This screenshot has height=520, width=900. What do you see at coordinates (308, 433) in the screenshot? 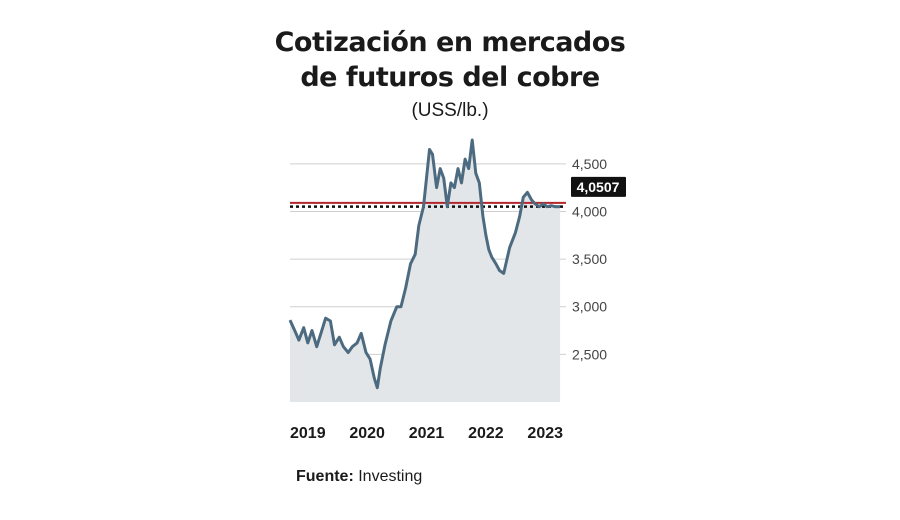
I see `x-tick-label: 2019` at bounding box center [308, 433].